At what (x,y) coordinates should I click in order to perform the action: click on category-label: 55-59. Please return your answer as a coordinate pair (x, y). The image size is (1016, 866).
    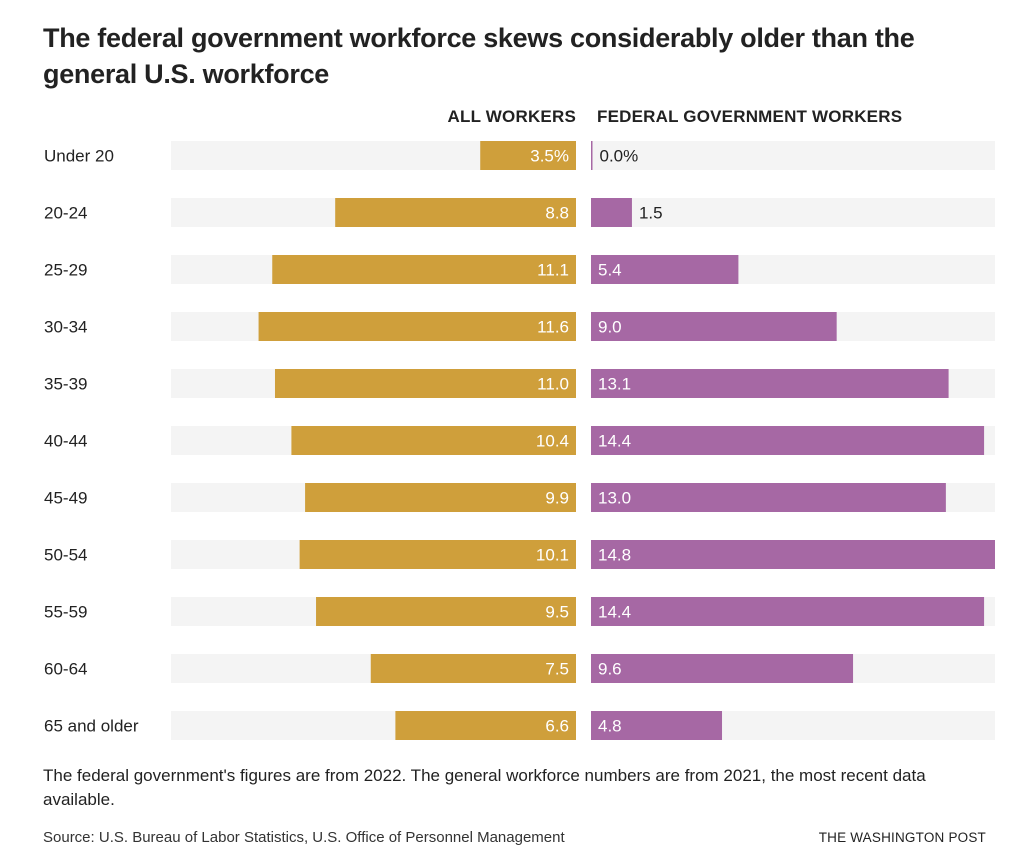
    Looking at the image, I should click on (65, 612).